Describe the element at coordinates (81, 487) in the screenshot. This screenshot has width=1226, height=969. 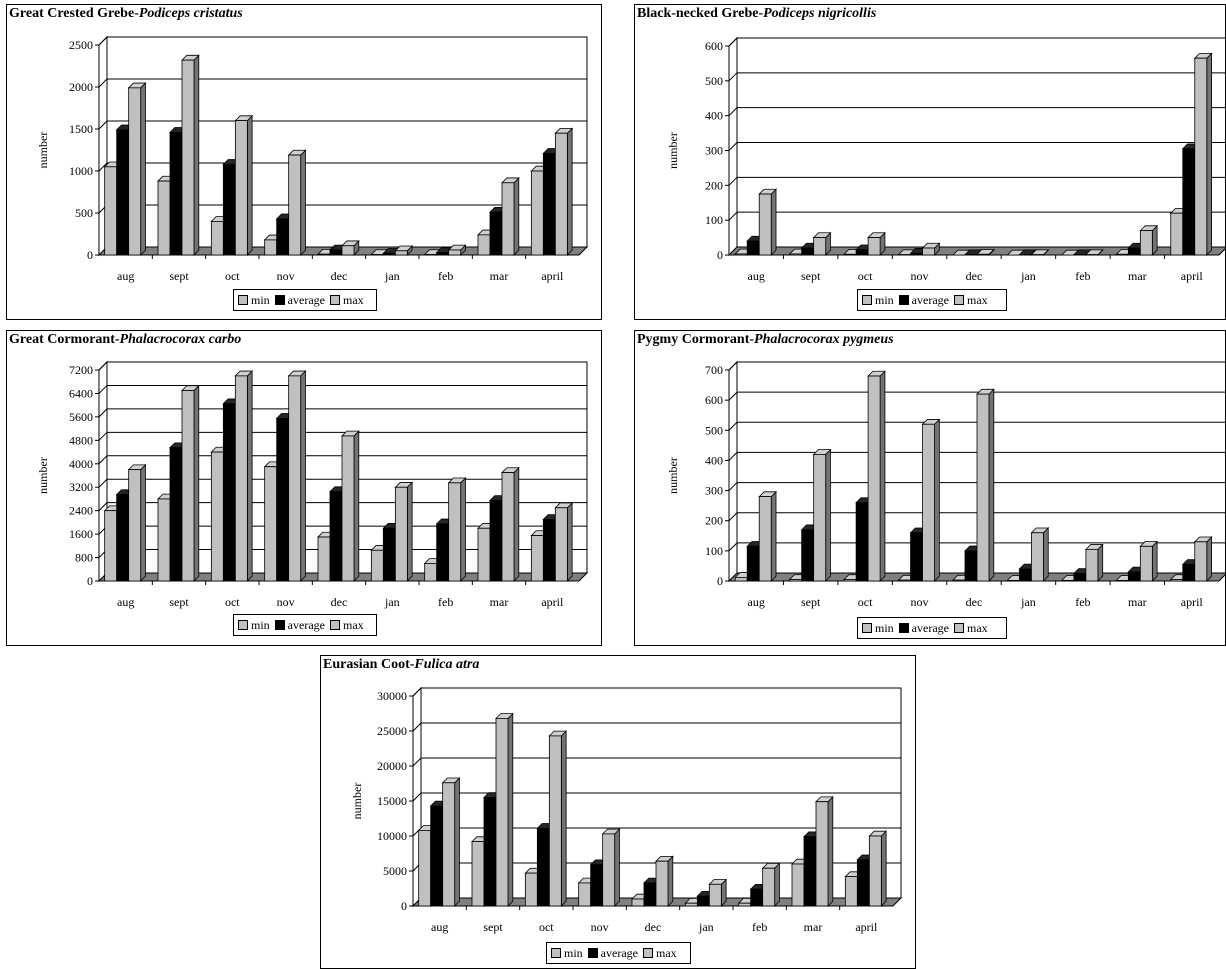
I see `y-tick-label: 3200` at that location.